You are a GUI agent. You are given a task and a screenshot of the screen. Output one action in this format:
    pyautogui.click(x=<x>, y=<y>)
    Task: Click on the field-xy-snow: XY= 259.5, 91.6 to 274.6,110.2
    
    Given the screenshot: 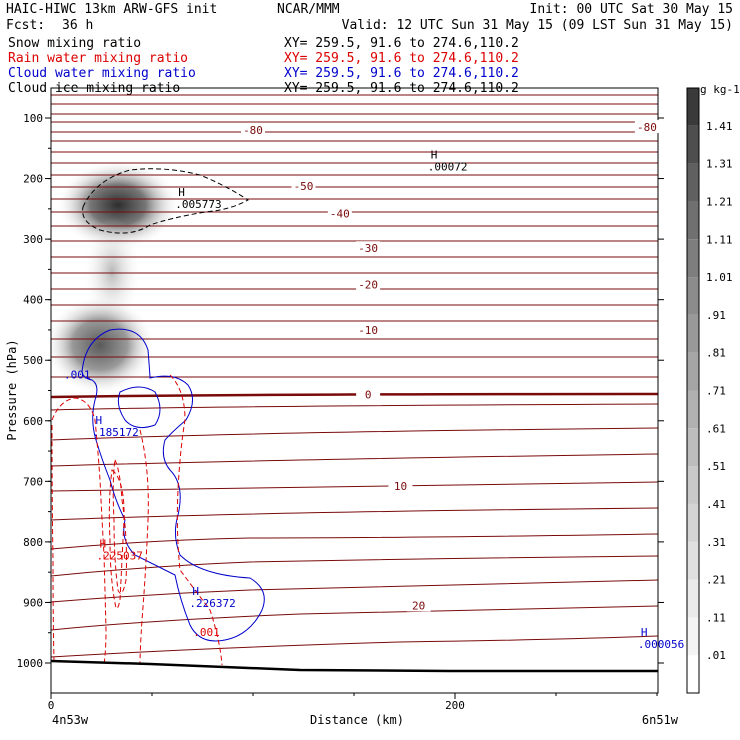 What is the action you would take?
    pyautogui.click(x=401, y=43)
    